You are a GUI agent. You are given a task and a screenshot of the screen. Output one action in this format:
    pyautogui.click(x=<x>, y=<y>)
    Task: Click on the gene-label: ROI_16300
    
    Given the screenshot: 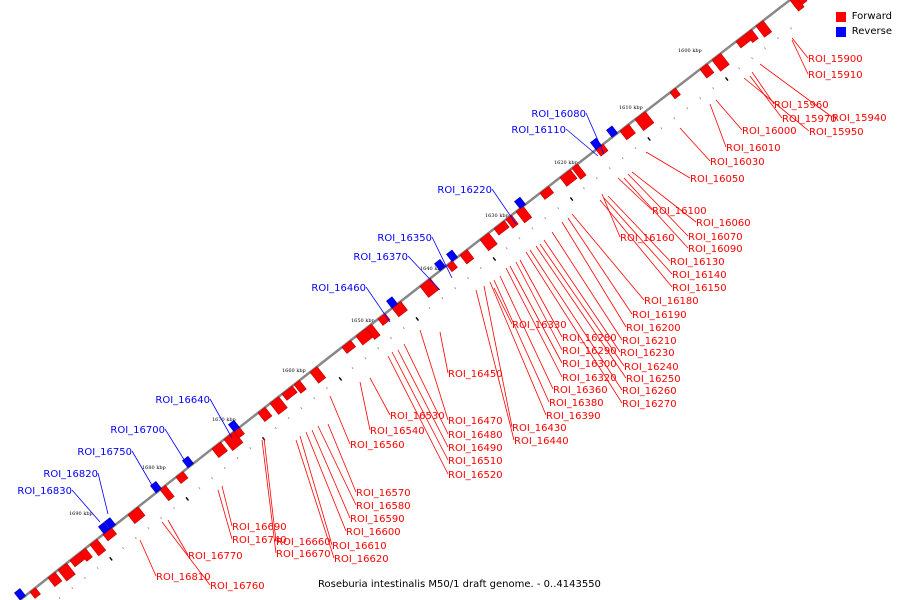 What is the action you would take?
    pyautogui.click(x=589, y=364)
    